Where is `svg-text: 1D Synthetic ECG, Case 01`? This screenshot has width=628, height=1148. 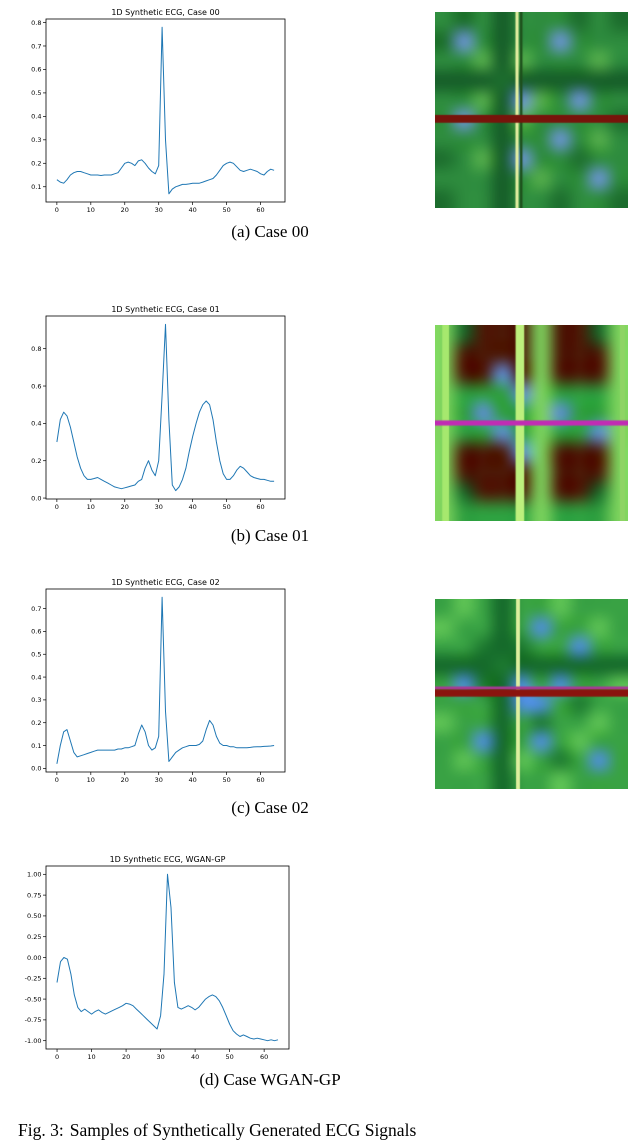
svg-text: 1D Synthetic ECG, Case 01 is located at coordinates (165, 309).